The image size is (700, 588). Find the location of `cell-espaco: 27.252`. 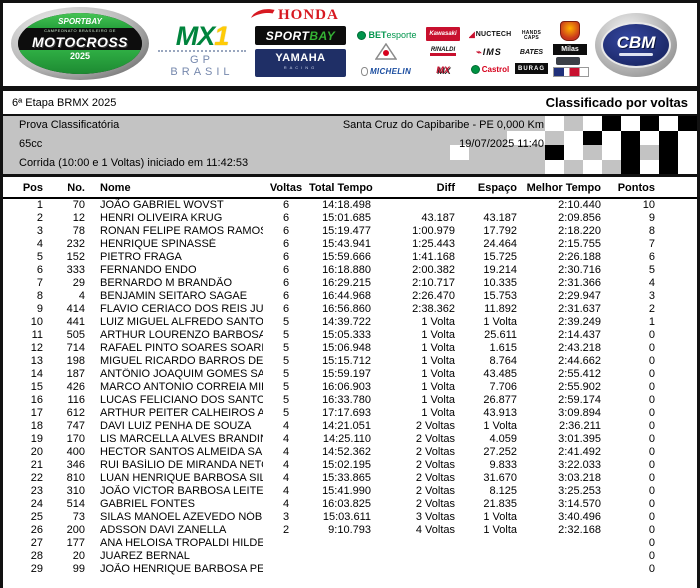

cell-espaco: 27.252 is located at coordinates (500, 452).